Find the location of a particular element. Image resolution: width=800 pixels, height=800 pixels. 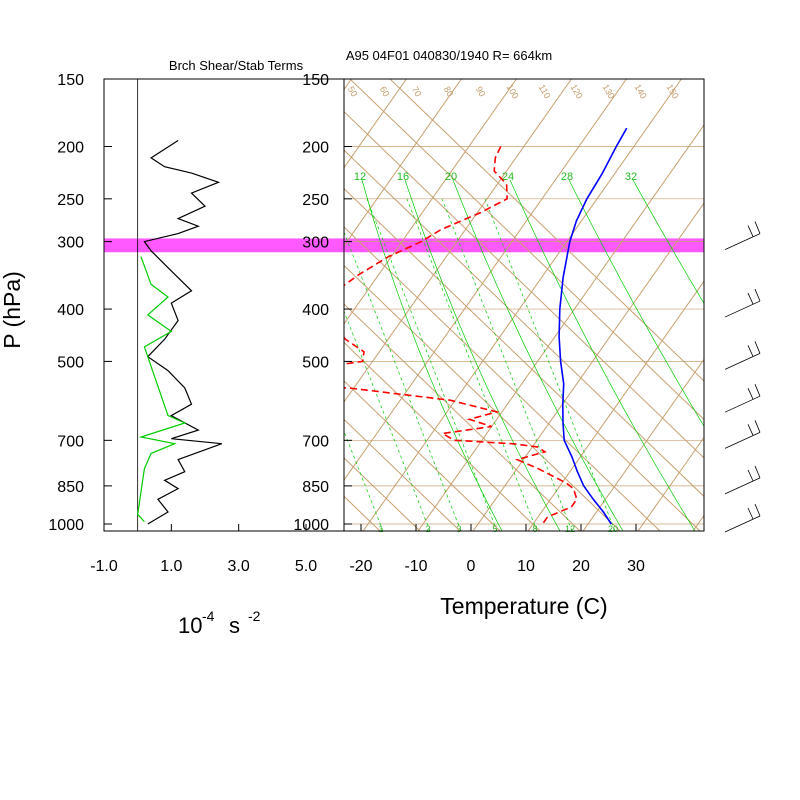

left-panel-title: Brch Shear/Stab Terms is located at coordinates (236, 65).